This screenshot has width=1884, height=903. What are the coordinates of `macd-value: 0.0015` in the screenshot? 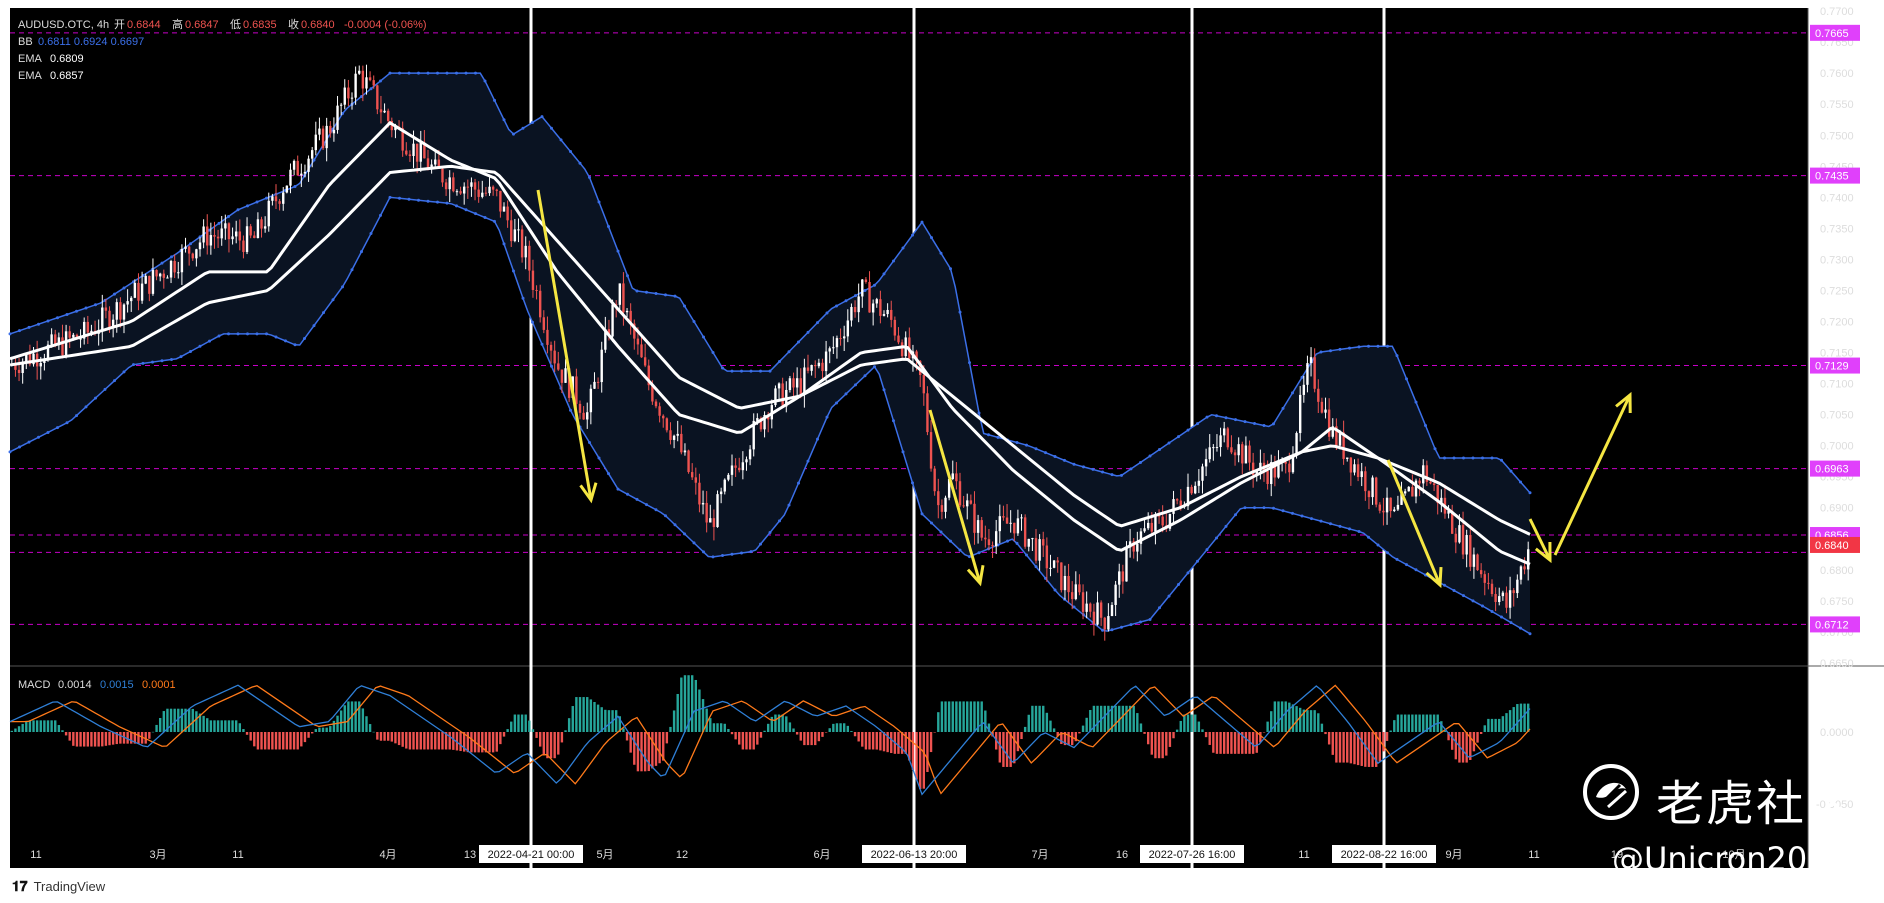 It's located at (117, 685).